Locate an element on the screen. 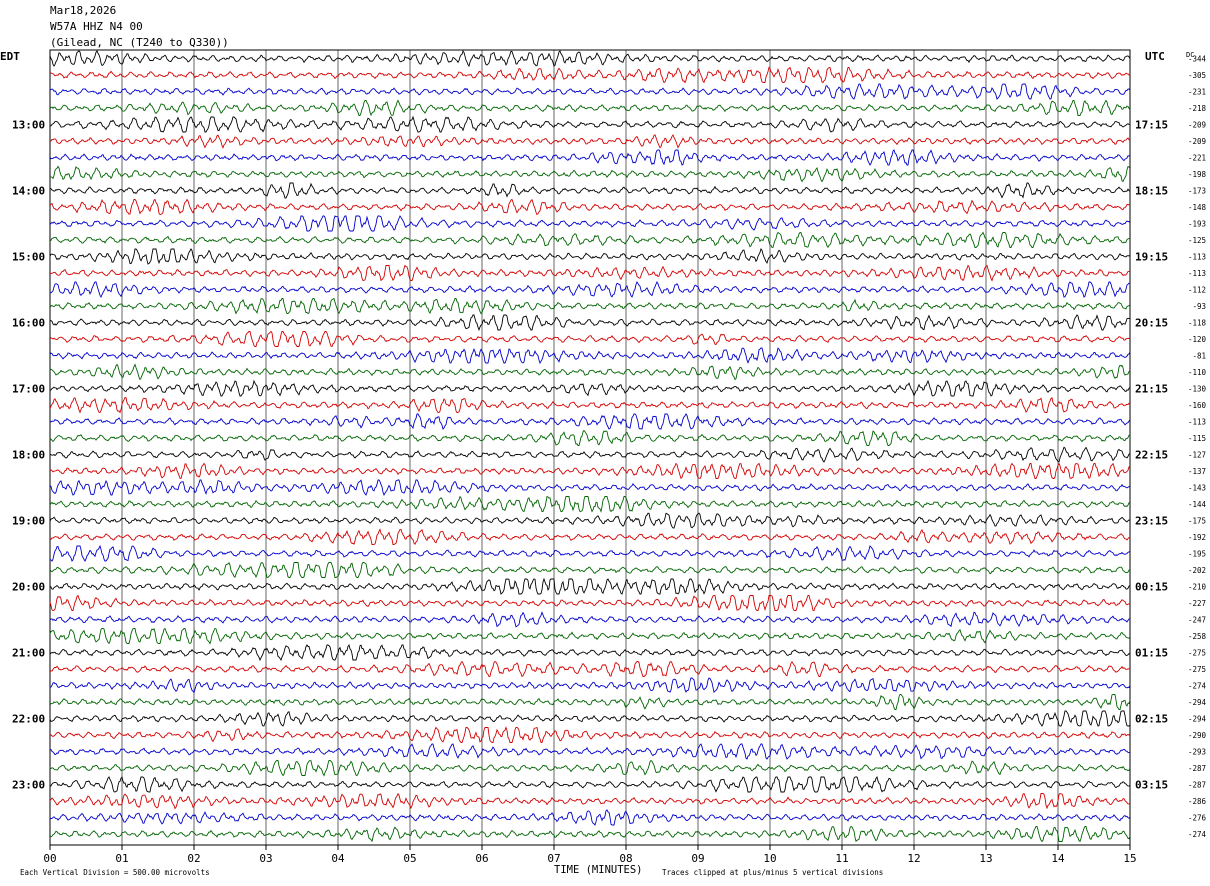 The width and height of the screenshot is (1210, 886). x-tick-label: 01 is located at coordinates (121, 858).